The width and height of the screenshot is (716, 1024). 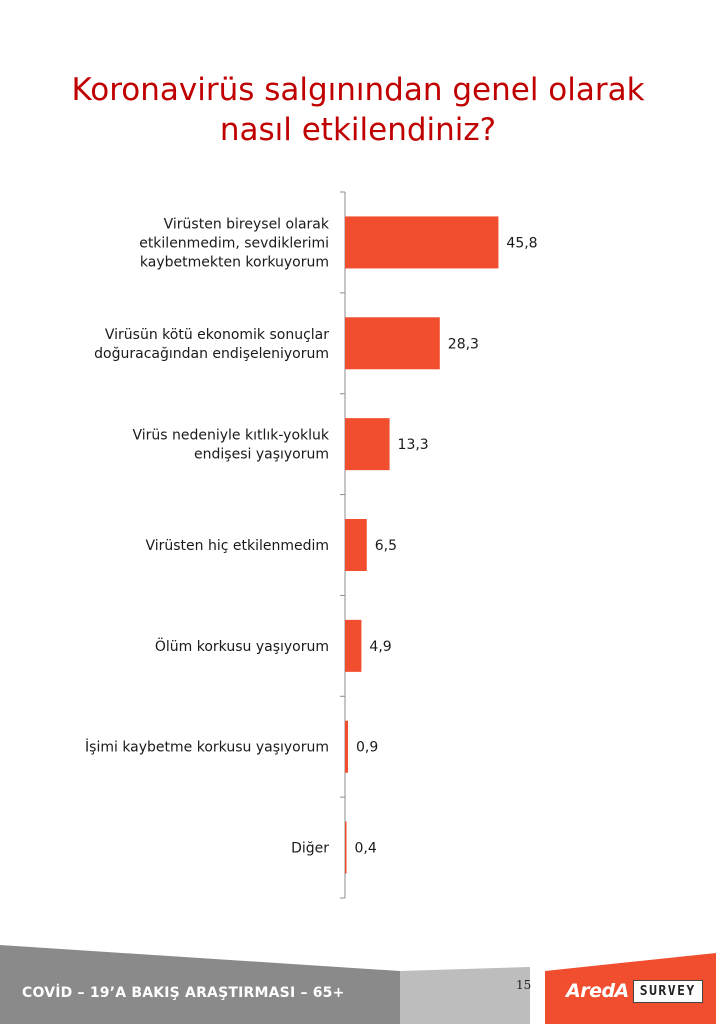 I want to click on data-label: 28,3, so click(x=463, y=344).